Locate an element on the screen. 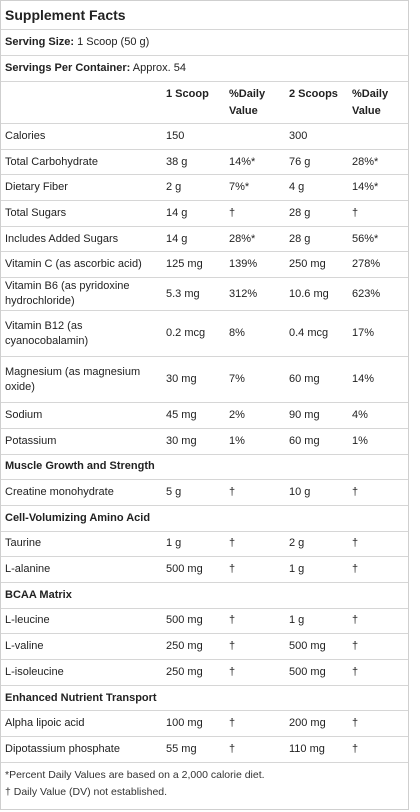  table-row: Taurine 1 g † 2 g † is located at coordinates (204, 545).